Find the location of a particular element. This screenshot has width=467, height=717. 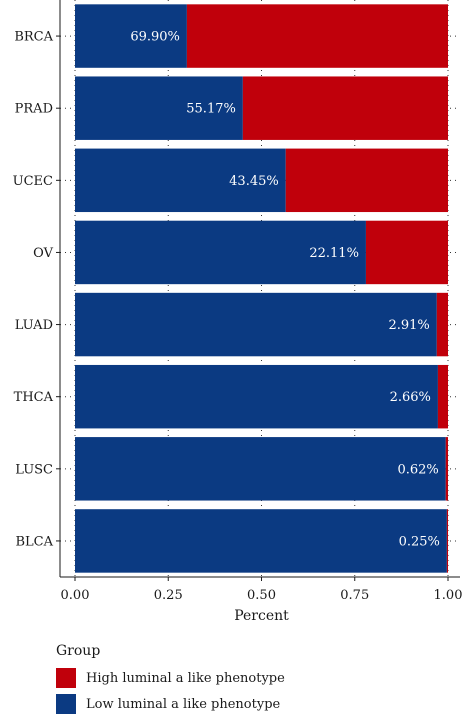

bar-thca-high is located at coordinates (442, 396).